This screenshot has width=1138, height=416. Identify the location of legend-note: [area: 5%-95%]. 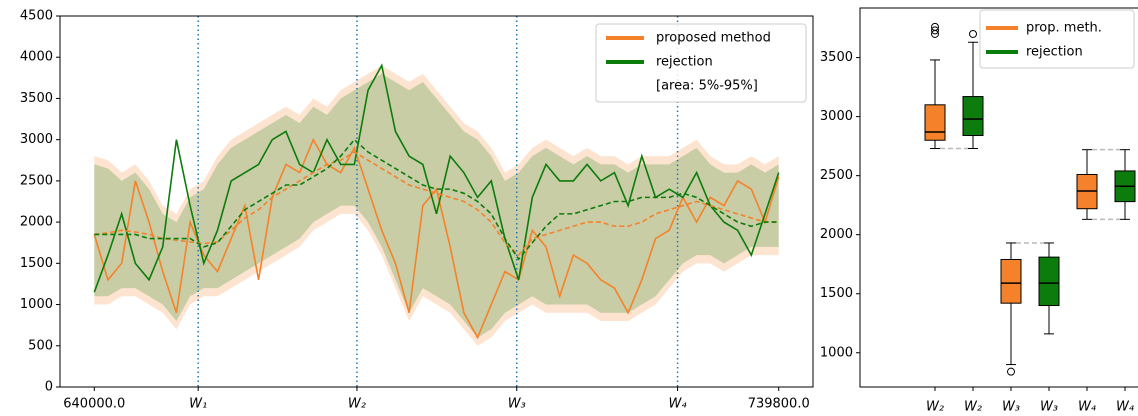
(707, 86).